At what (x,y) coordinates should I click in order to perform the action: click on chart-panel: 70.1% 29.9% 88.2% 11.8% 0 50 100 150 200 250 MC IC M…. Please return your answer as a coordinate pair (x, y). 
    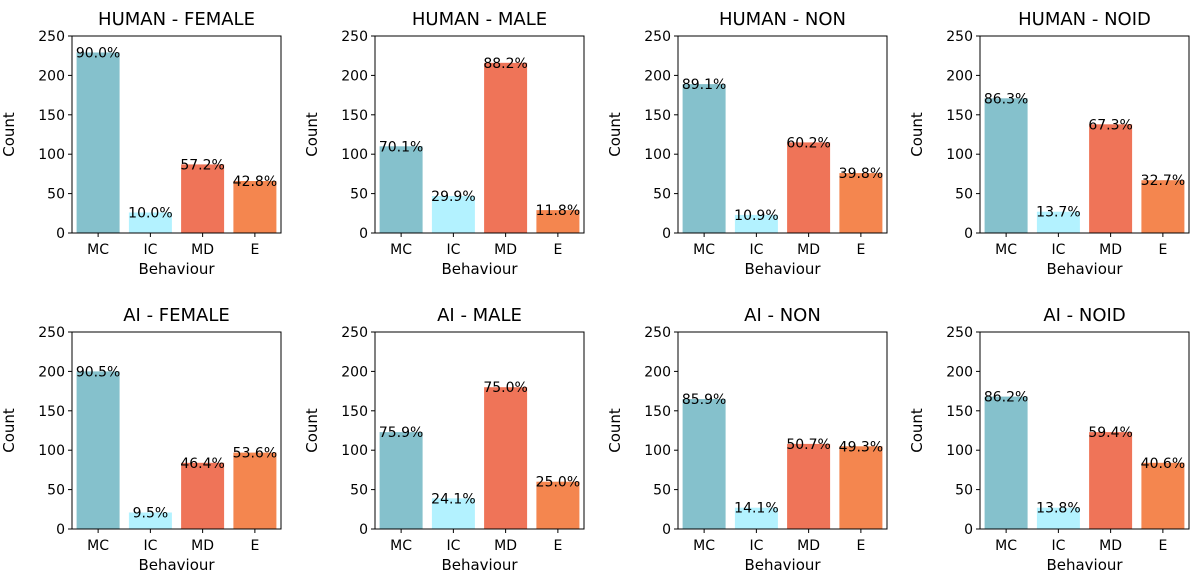
    Looking at the image, I should click on (444, 143).